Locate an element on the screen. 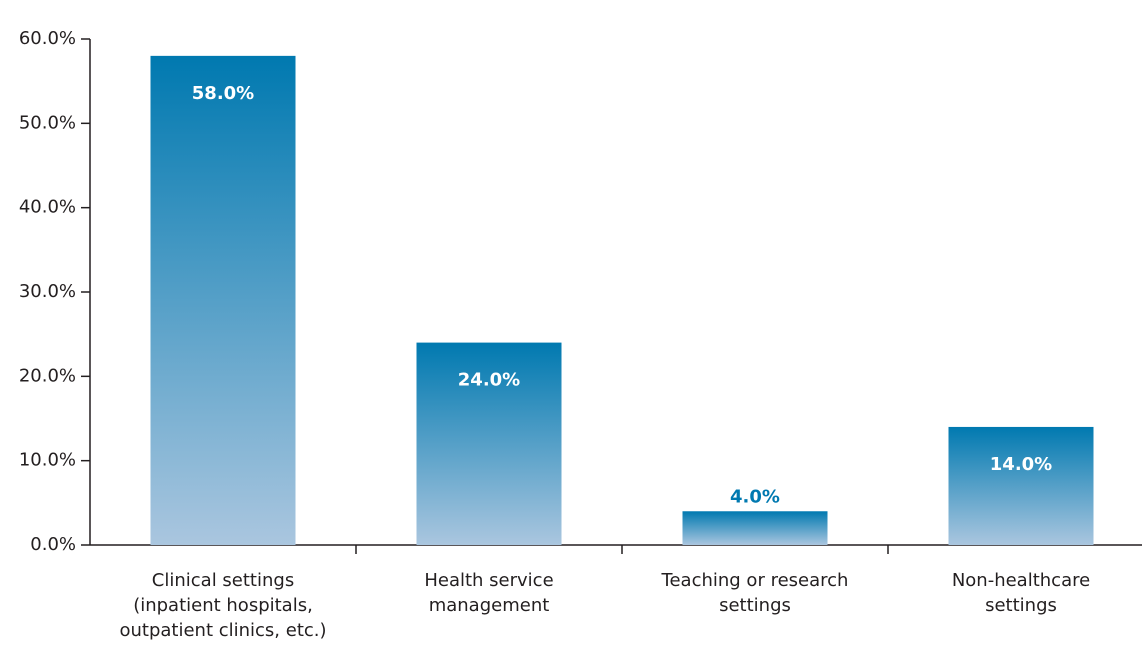 This screenshot has width=1144, height=654. y-tick-label: 40.0% is located at coordinates (47, 207).